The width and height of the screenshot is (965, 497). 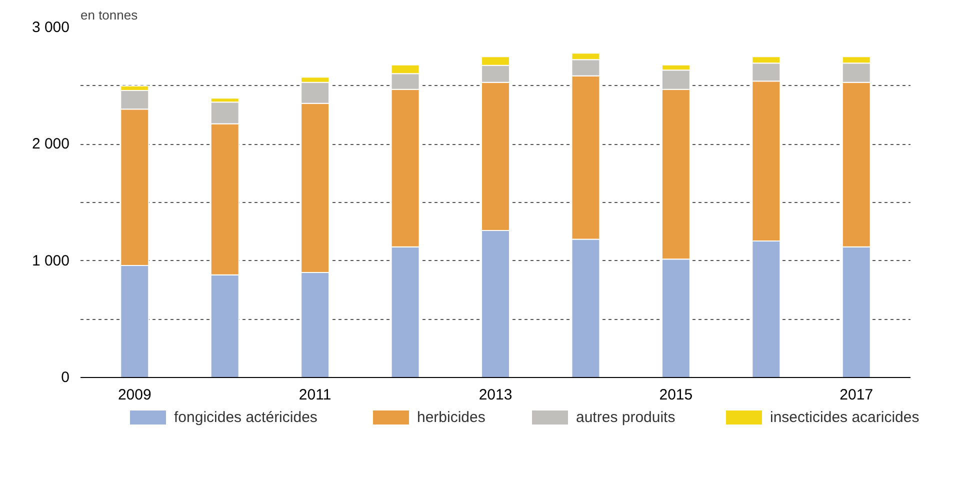 I want to click on legend-label: herbicides, so click(x=451, y=417).